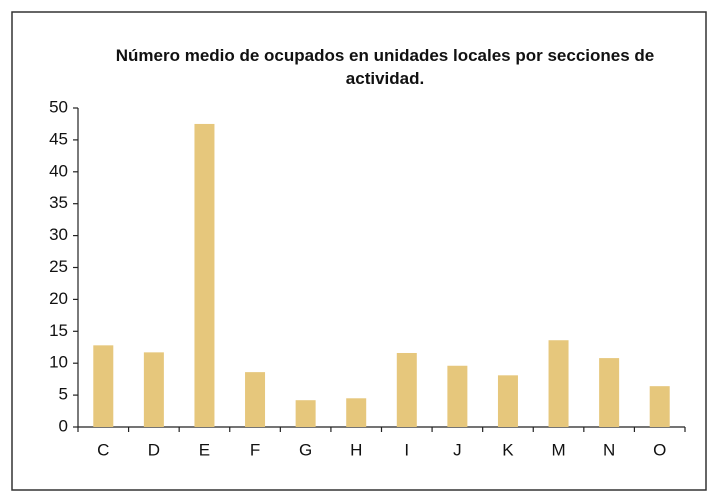 This screenshot has width=719, height=494. What do you see at coordinates (103, 449) in the screenshot?
I see `x-tick-label: C` at bounding box center [103, 449].